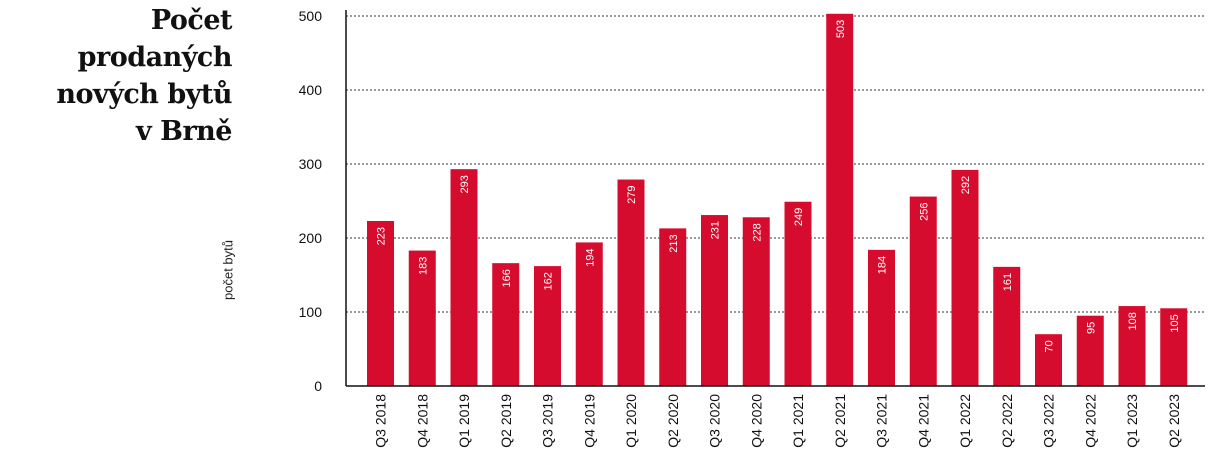 The image size is (1213, 468). I want to click on x-tick-label-q1-2023: Q1 2023, so click(1132, 421).